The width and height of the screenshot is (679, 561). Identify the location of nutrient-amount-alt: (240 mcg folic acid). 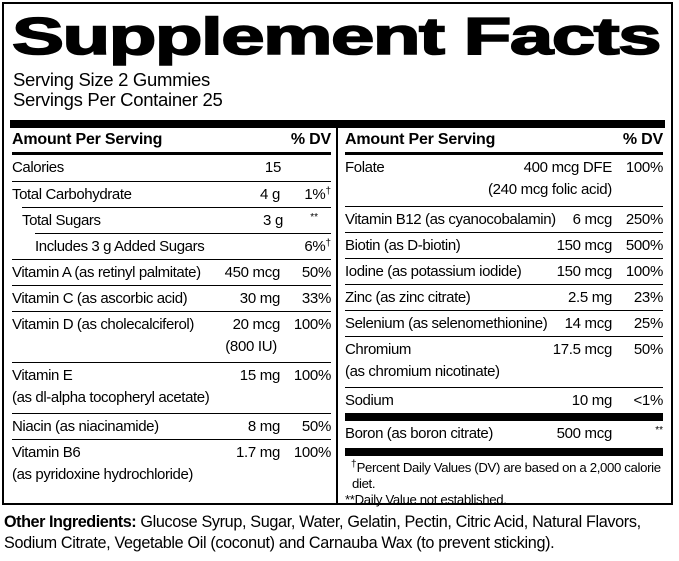
(549, 189).